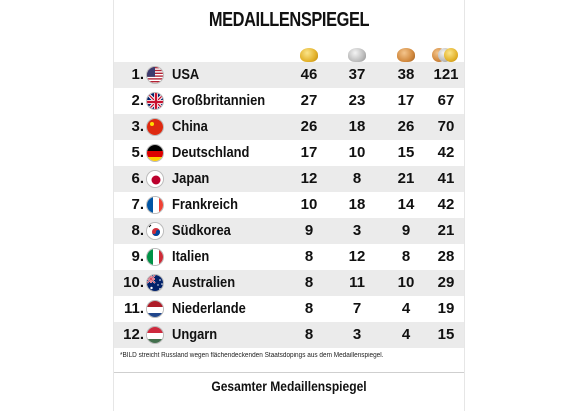  What do you see at coordinates (289, 335) in the screenshot?
I see `table-row: 12. Ungarn 8 3 4 15` at bounding box center [289, 335].